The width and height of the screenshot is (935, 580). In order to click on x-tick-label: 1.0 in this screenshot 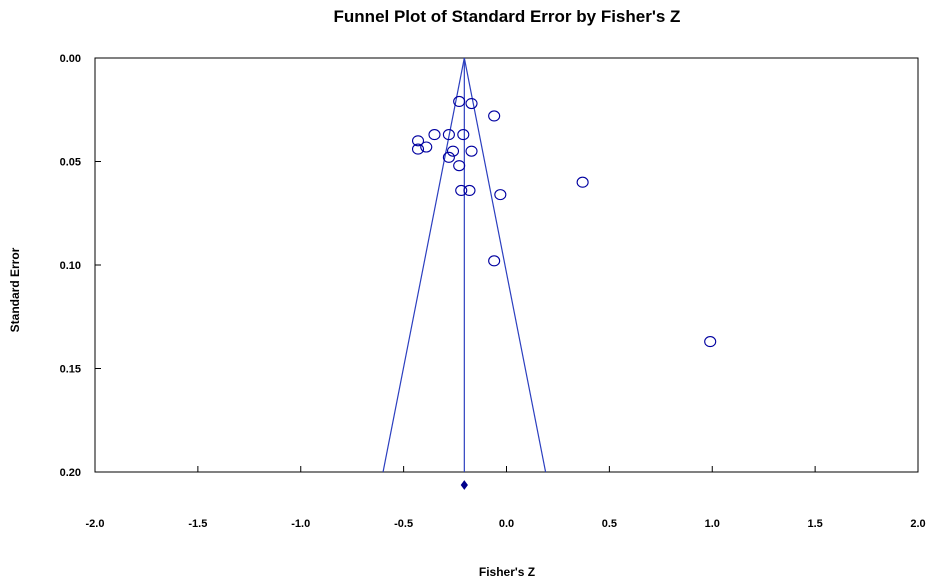, I will do `click(712, 524)`.